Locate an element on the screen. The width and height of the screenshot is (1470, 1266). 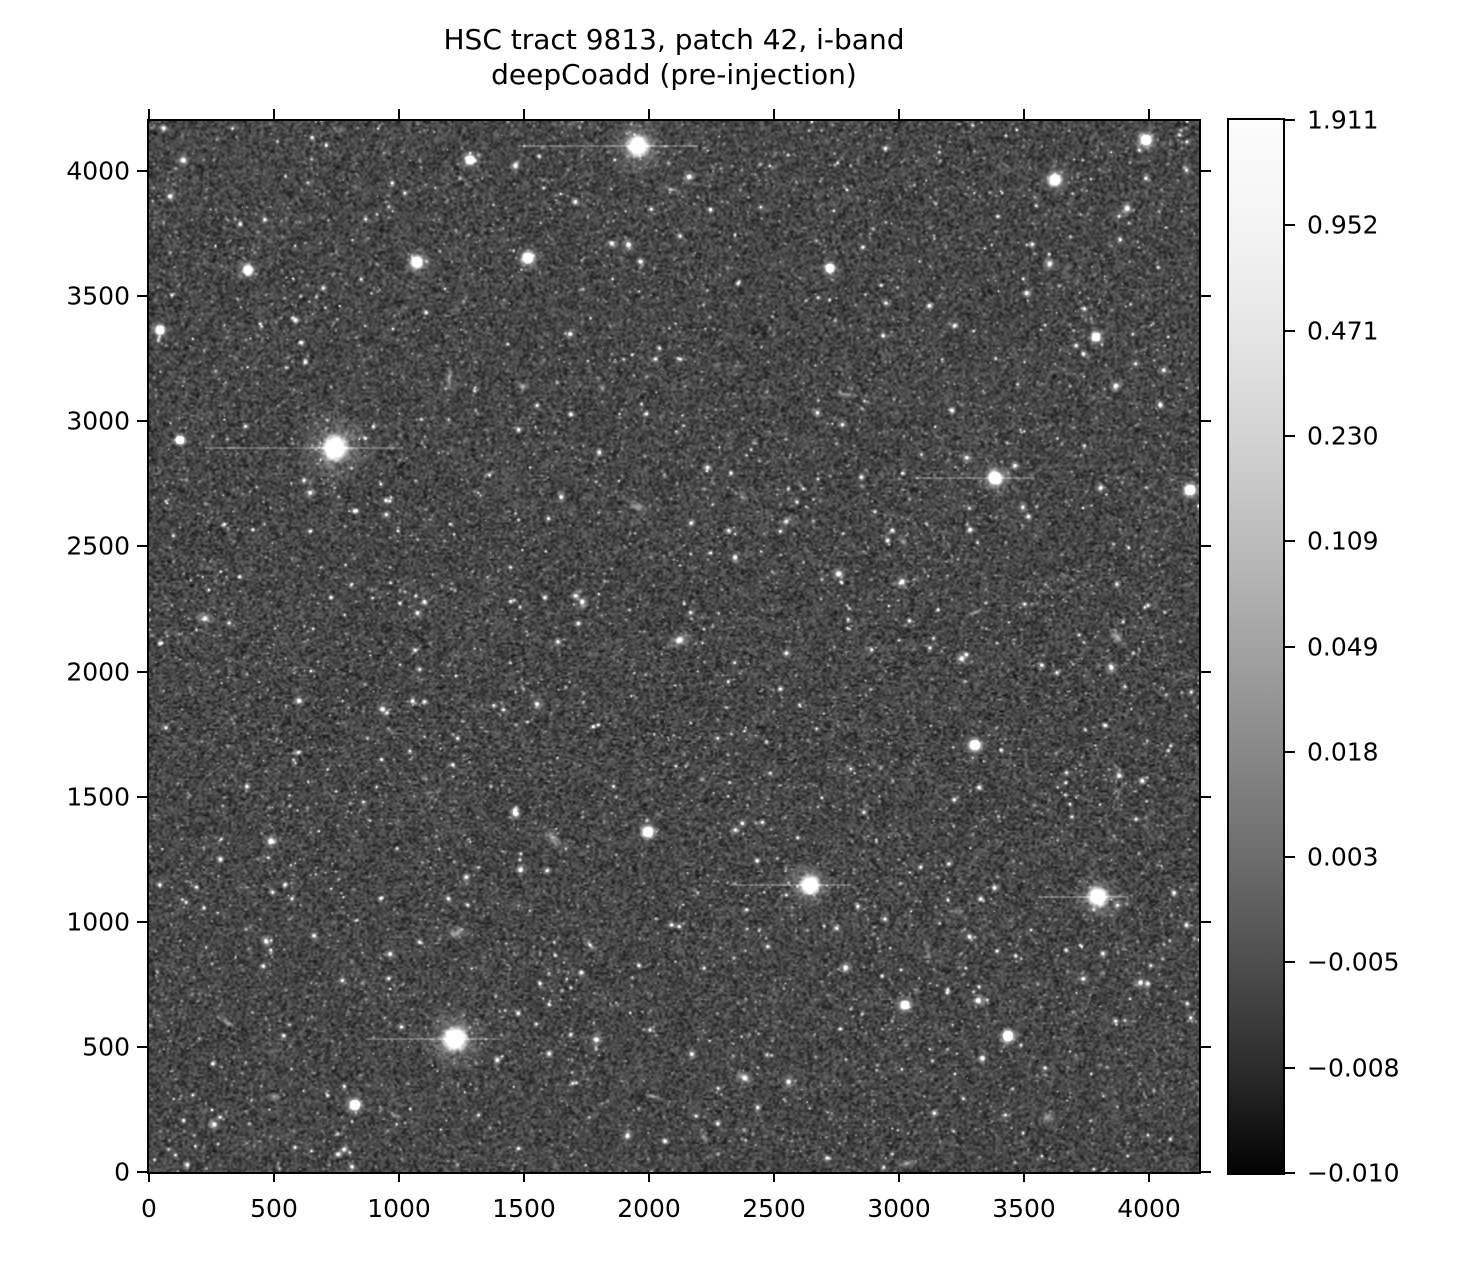
colorbar-tick-label: 0.049 is located at coordinates (1343, 646).